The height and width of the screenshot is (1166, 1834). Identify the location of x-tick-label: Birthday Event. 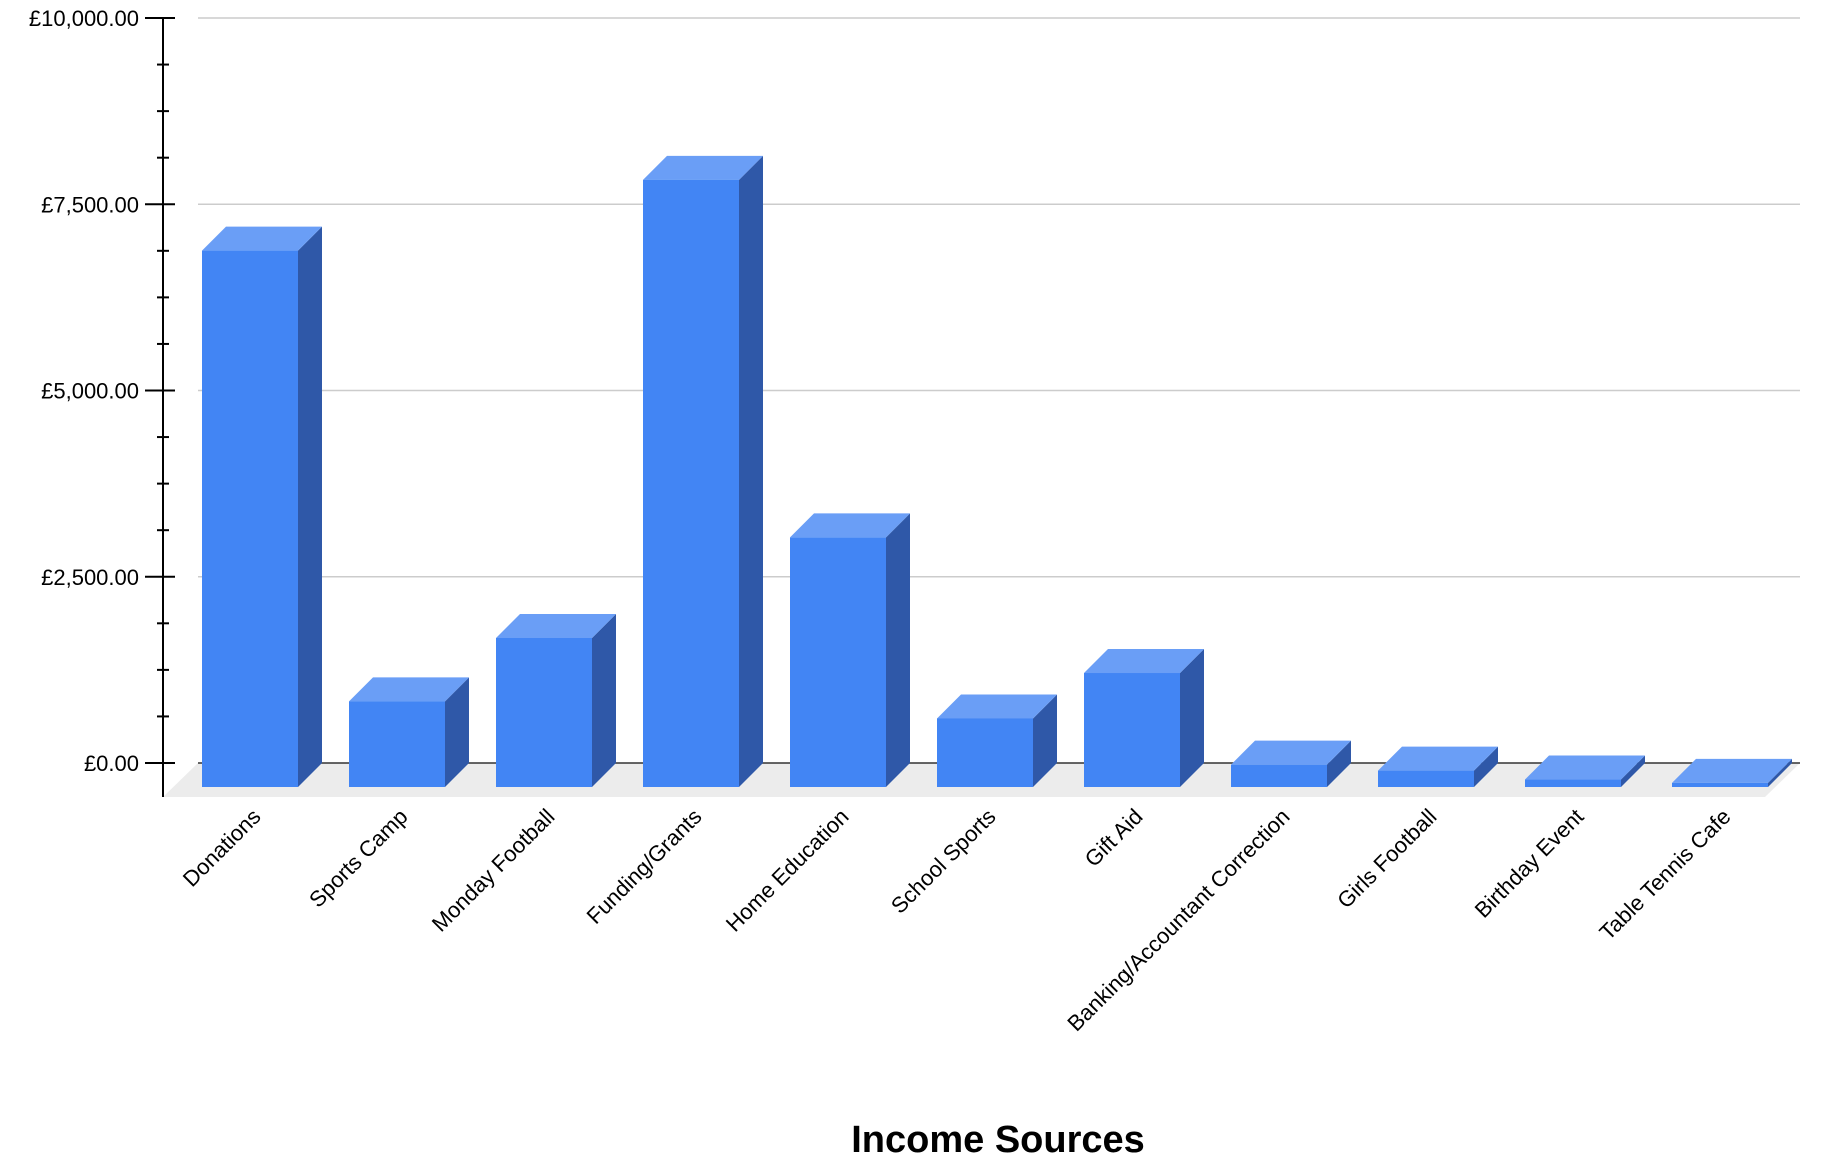
(1529, 863).